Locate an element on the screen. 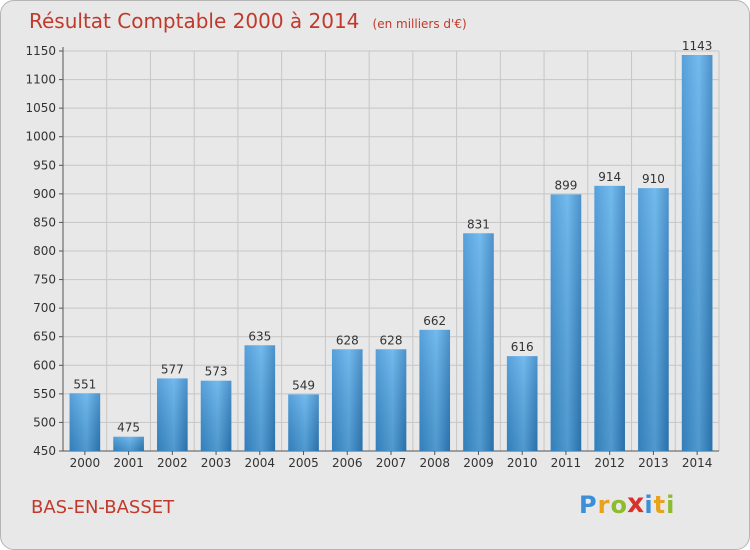 The width and height of the screenshot is (750, 550). bar-value-label: 635 is located at coordinates (259, 336).